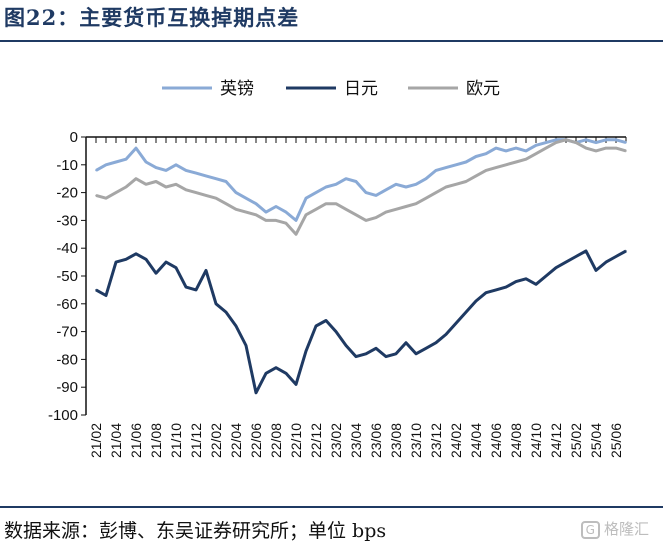 The height and width of the screenshot is (550, 663). What do you see at coordinates (556, 440) in the screenshot?
I see `x-tick-label: 24/12` at bounding box center [556, 440].